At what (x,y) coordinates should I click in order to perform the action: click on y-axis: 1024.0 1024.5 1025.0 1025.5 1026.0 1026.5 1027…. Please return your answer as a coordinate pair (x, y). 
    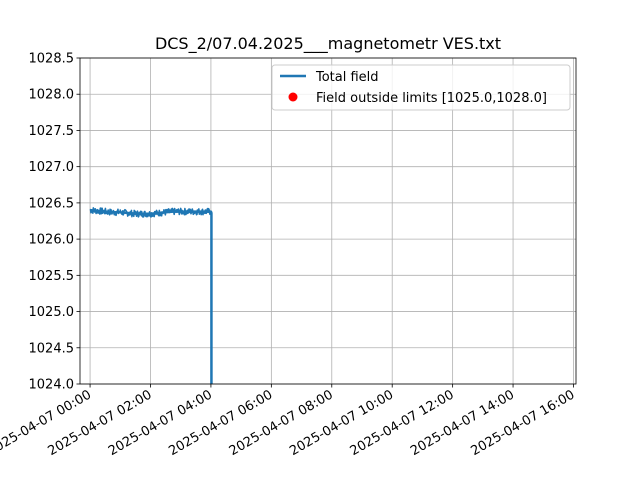
    Looking at the image, I should click on (54, 222).